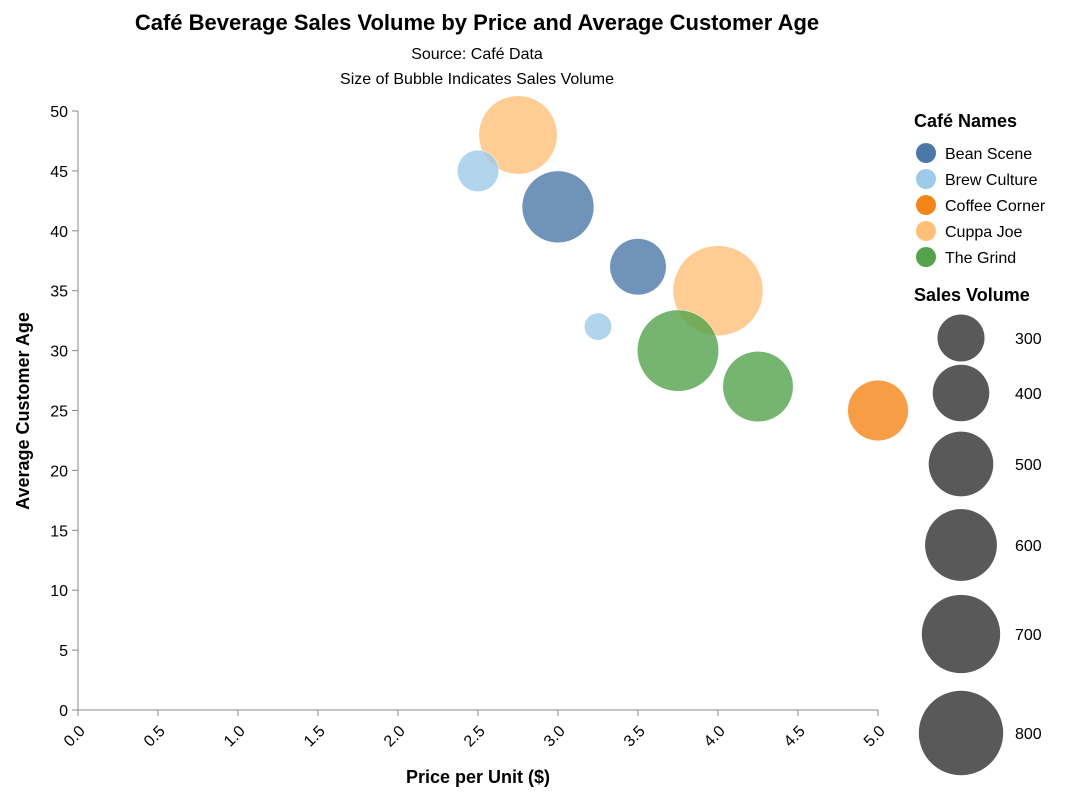  I want to click on y-tick-label: 10, so click(59, 591).